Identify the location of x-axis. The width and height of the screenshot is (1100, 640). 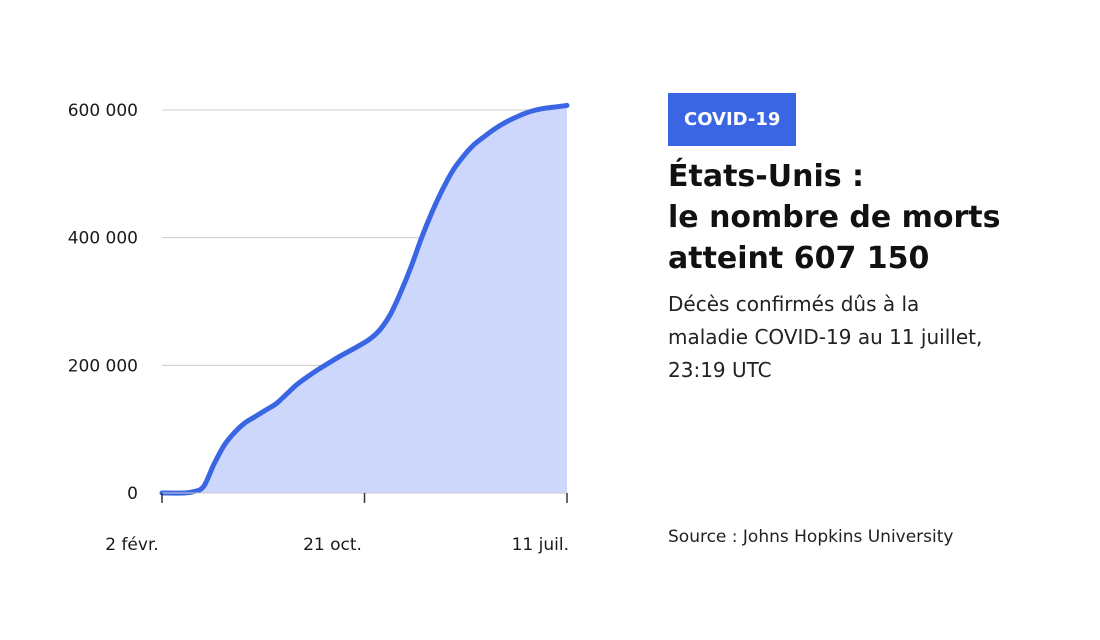
(364, 497).